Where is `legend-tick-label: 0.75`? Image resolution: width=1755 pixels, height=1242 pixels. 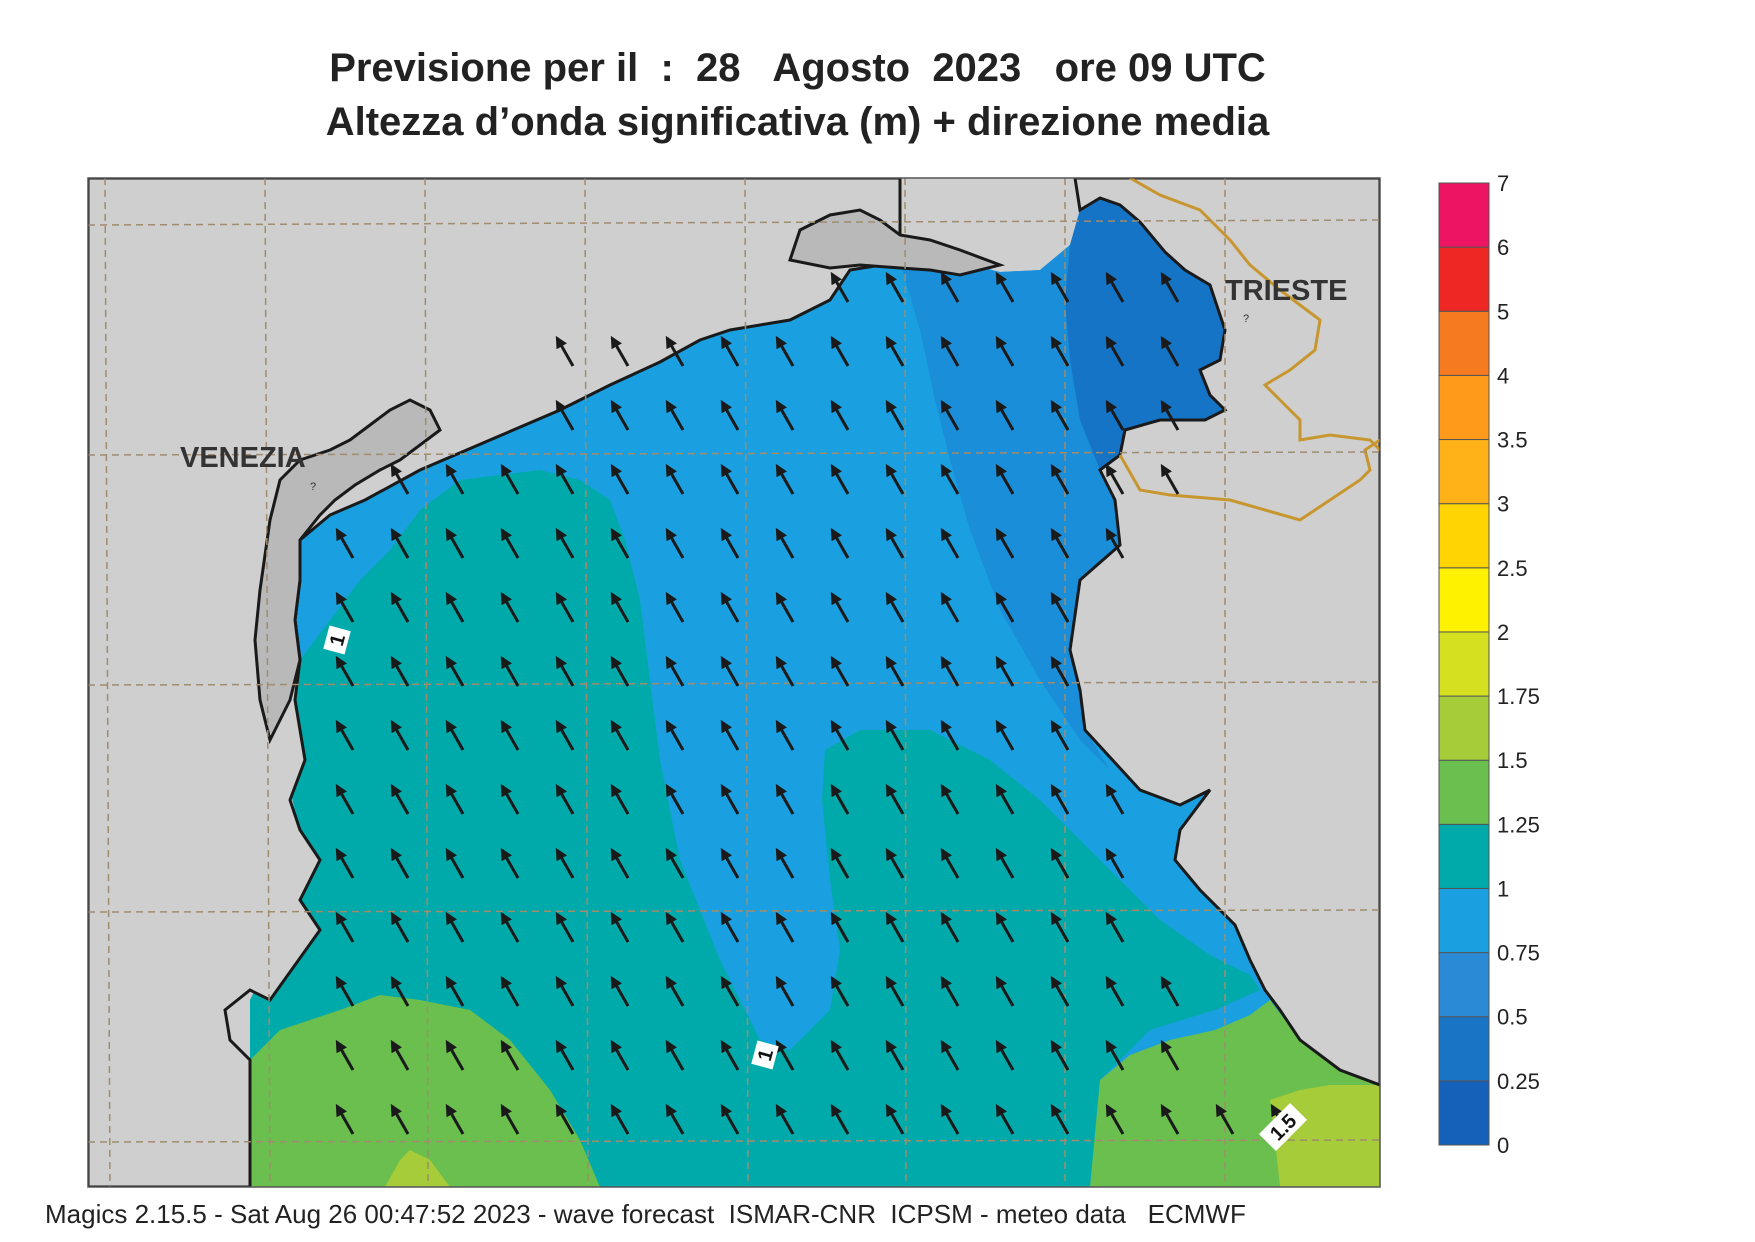 legend-tick-label: 0.75 is located at coordinates (1518, 953).